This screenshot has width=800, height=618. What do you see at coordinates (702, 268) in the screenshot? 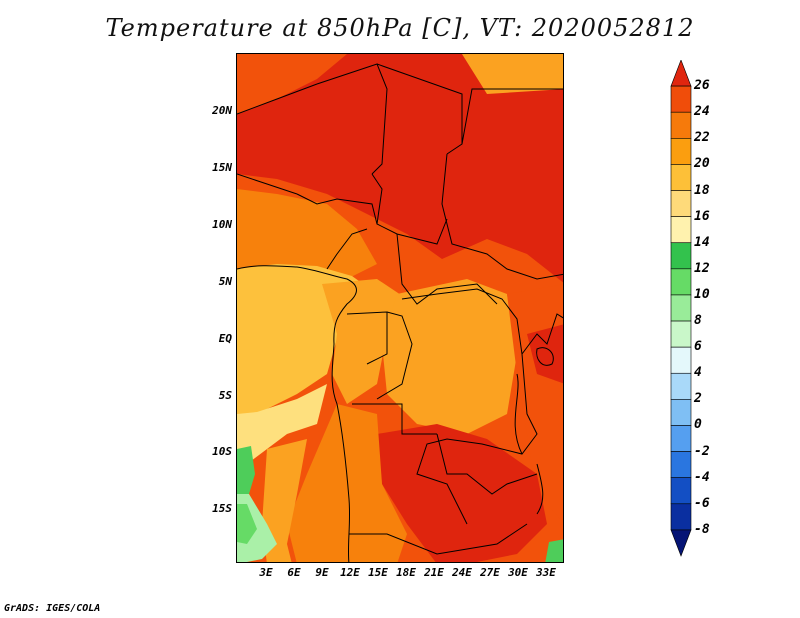
I see `colorbar-label: 12` at bounding box center [702, 268].